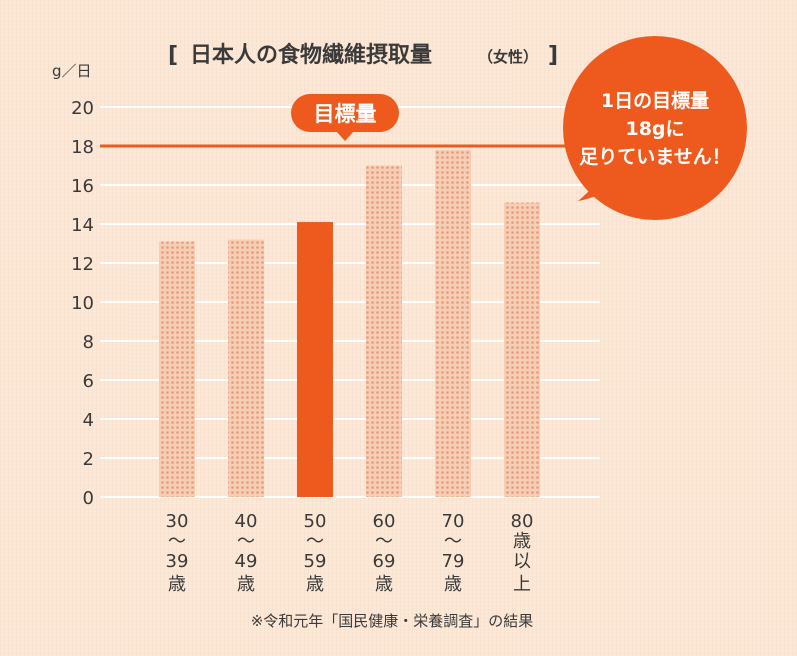 The image size is (797, 656). I want to click on callout-line-2: 18gに, so click(654, 129).